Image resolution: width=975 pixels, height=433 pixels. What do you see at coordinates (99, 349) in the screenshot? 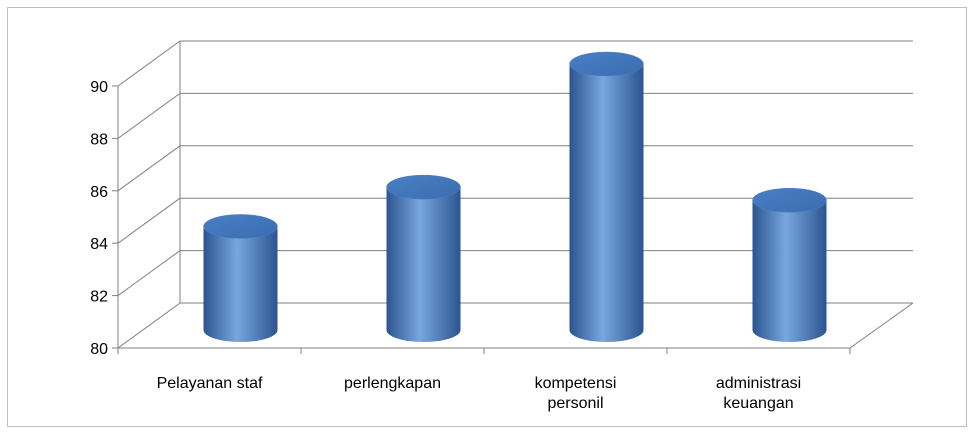
I see `y-tick-label: 80` at bounding box center [99, 349].